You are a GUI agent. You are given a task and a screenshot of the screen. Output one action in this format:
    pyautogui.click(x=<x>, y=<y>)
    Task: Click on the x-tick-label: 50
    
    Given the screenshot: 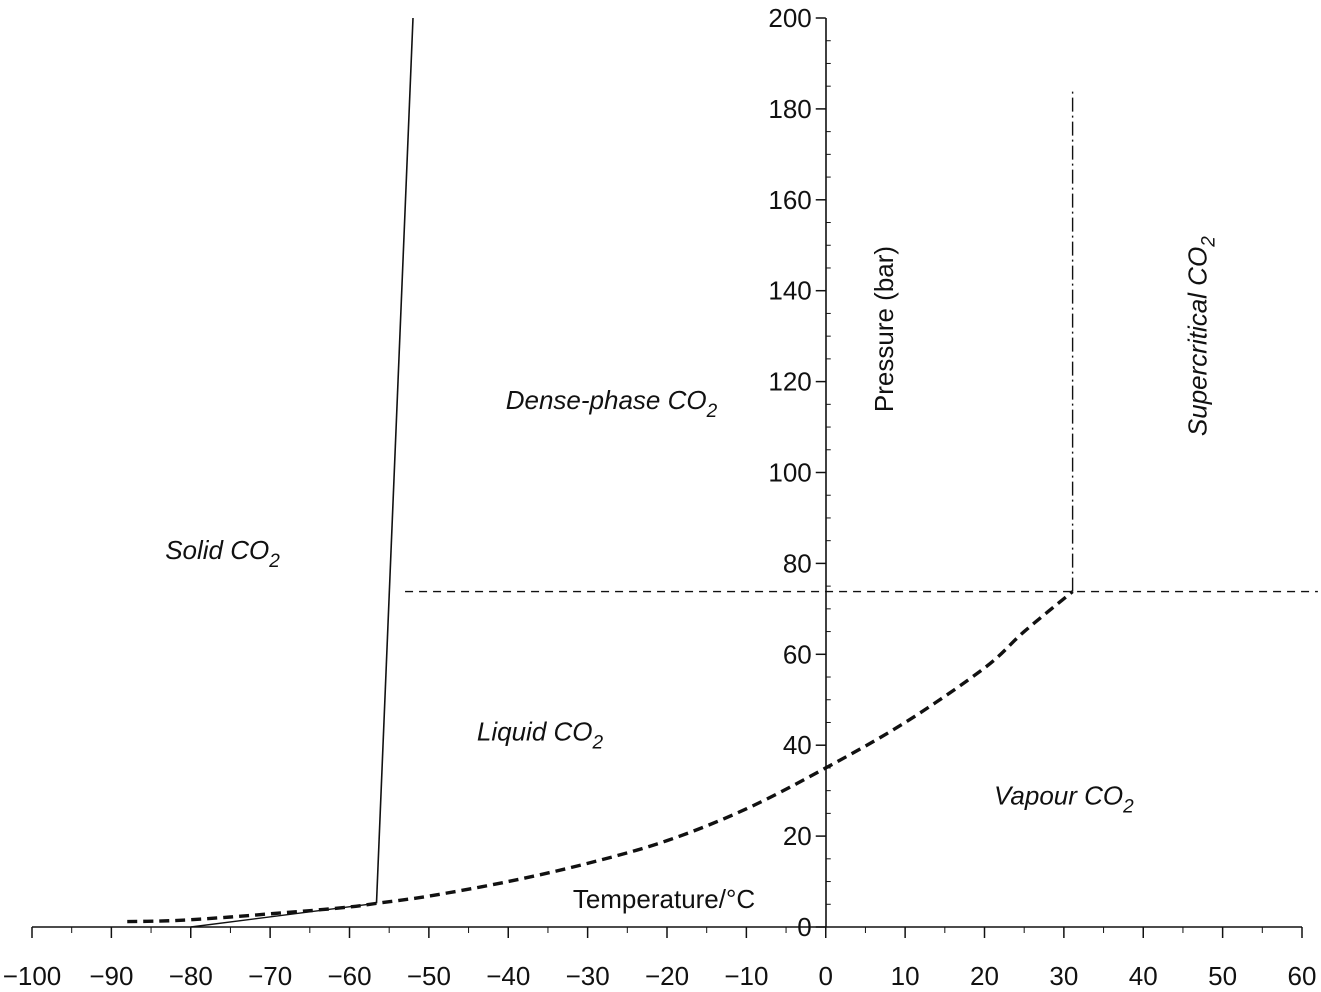 What is the action you would take?
    pyautogui.click(x=1222, y=976)
    